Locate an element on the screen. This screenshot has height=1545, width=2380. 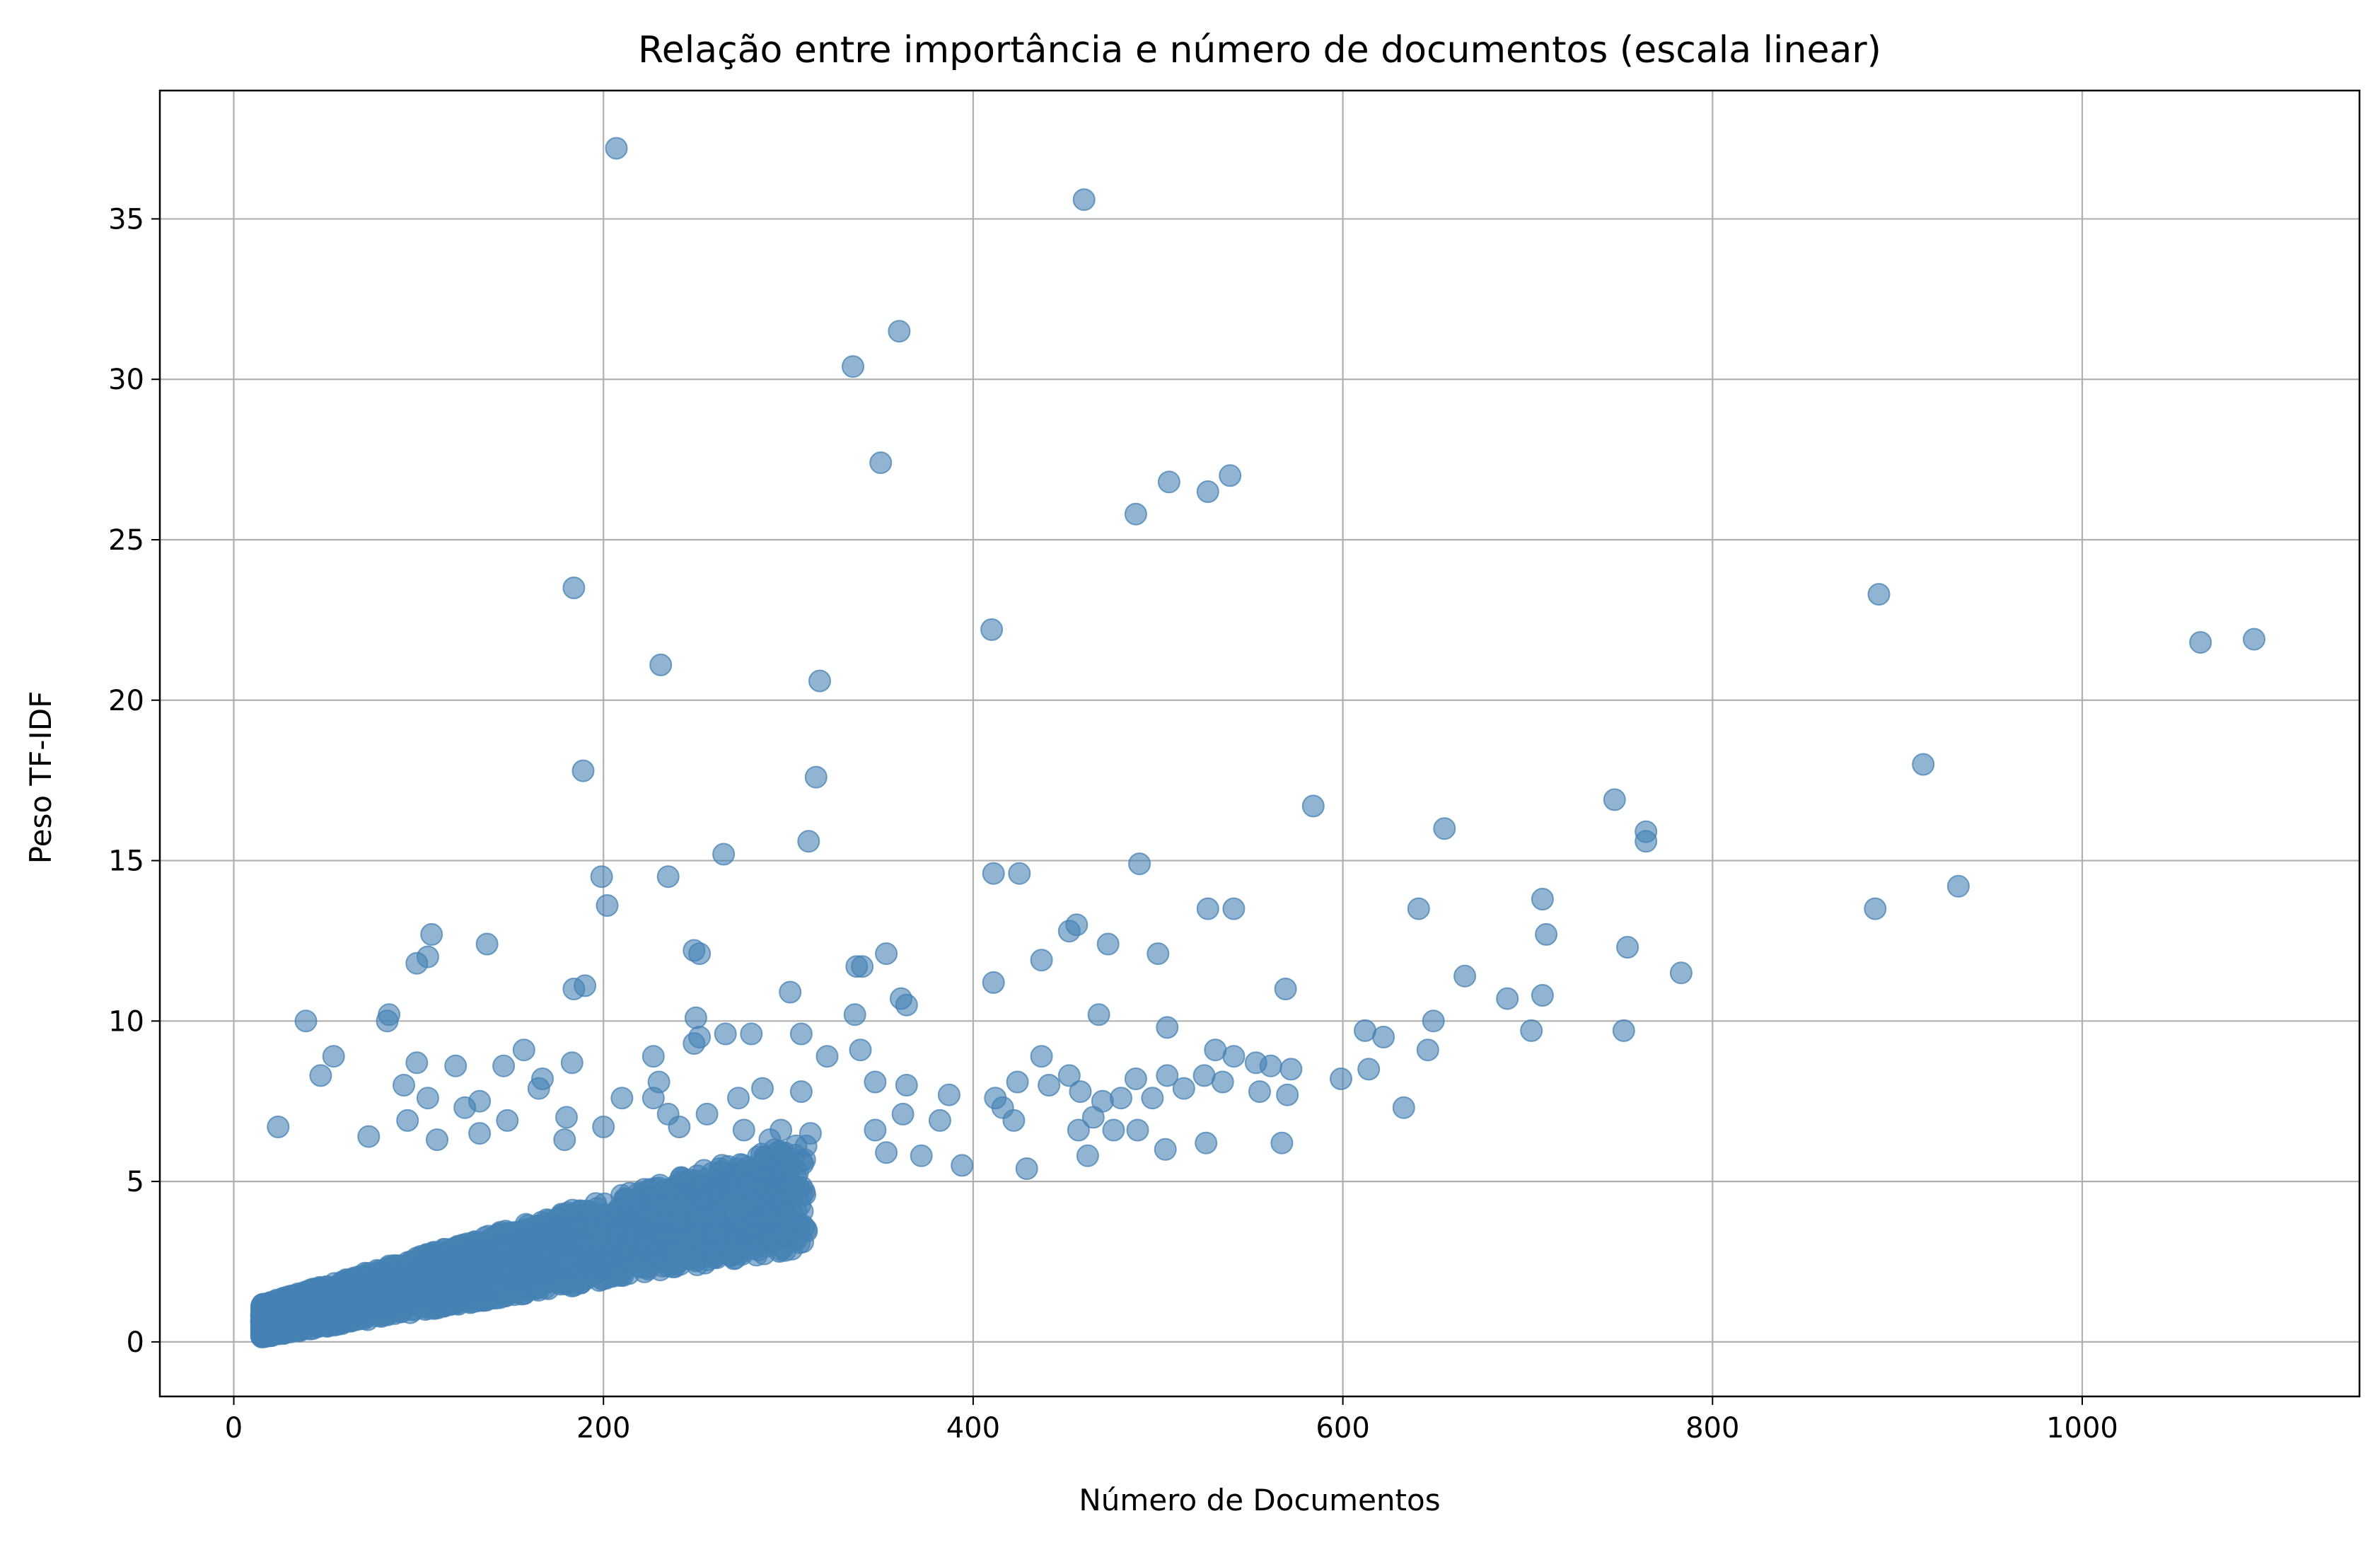
x-tick-label: 600 is located at coordinates (1343, 1429).